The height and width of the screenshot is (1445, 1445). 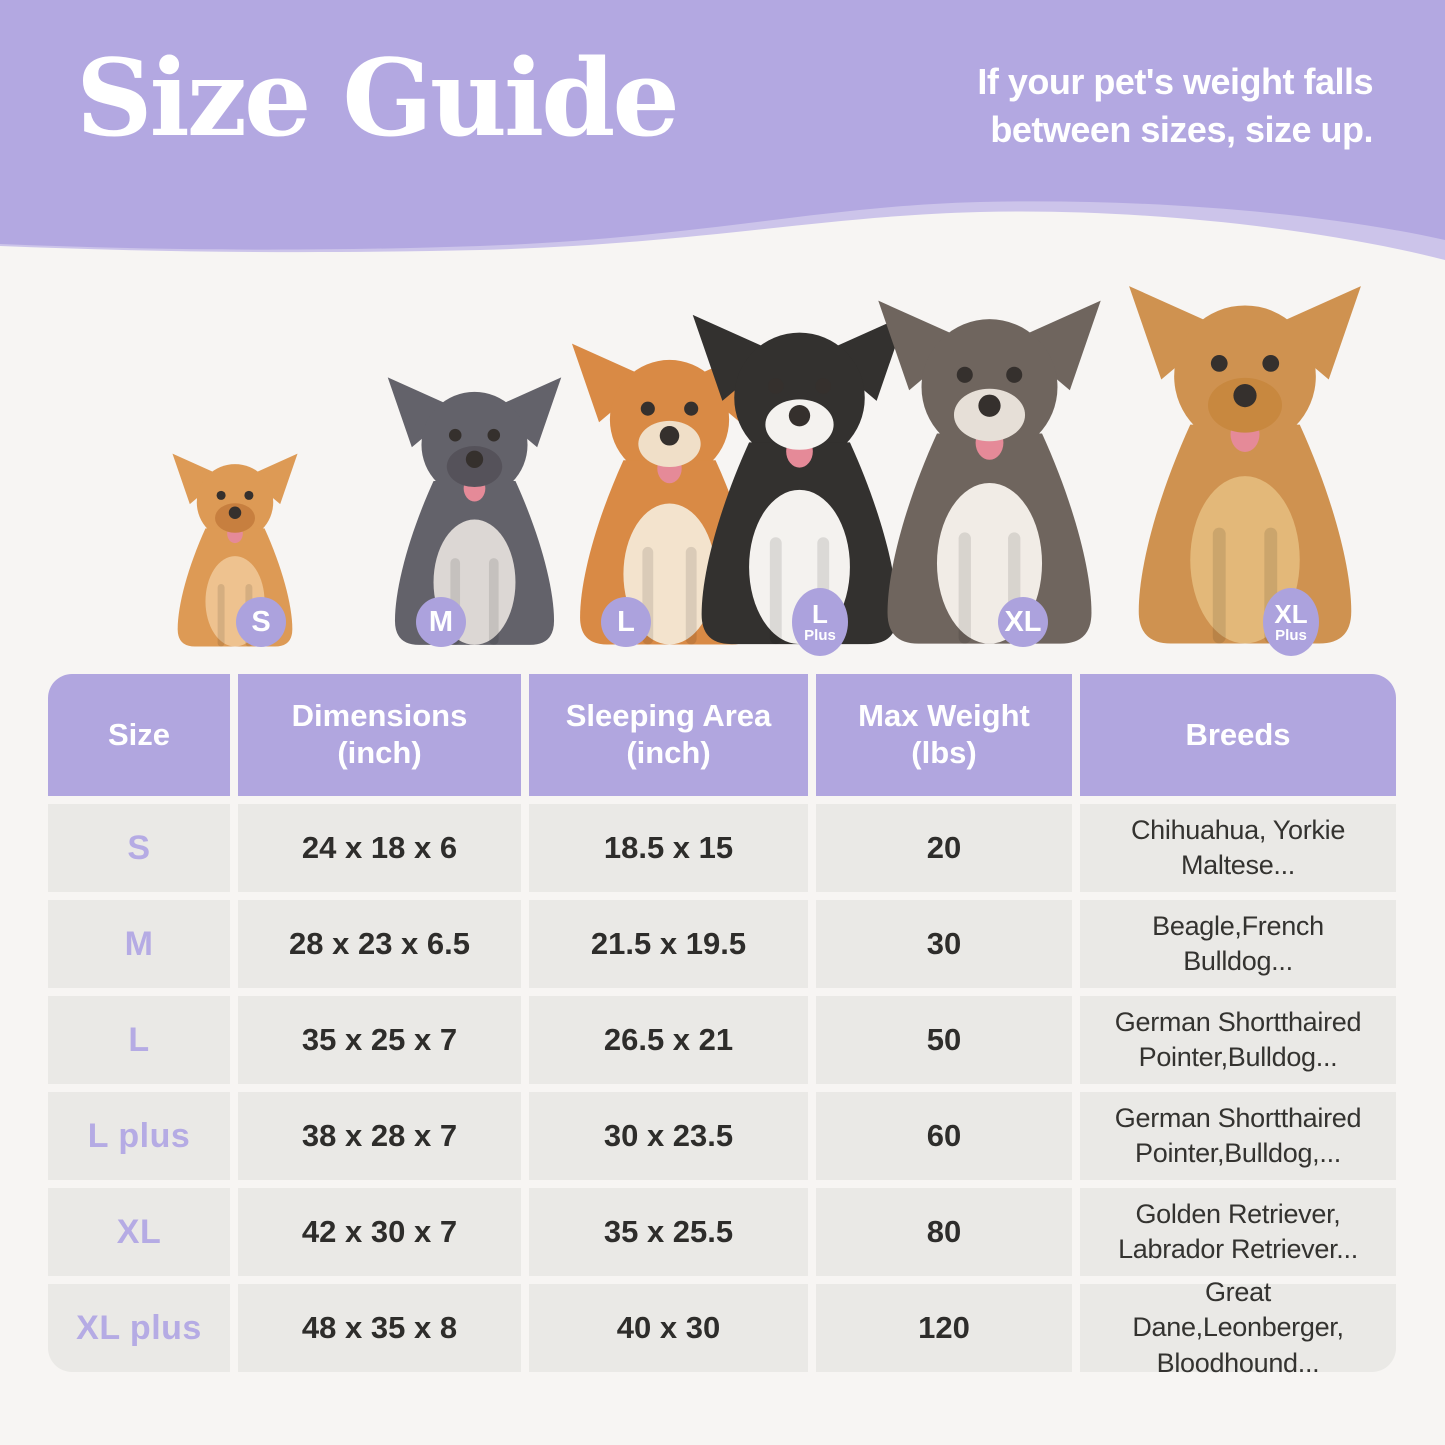 What do you see at coordinates (379, 1328) in the screenshot?
I see `cell-dimensions: 48 x 35 x 8` at bounding box center [379, 1328].